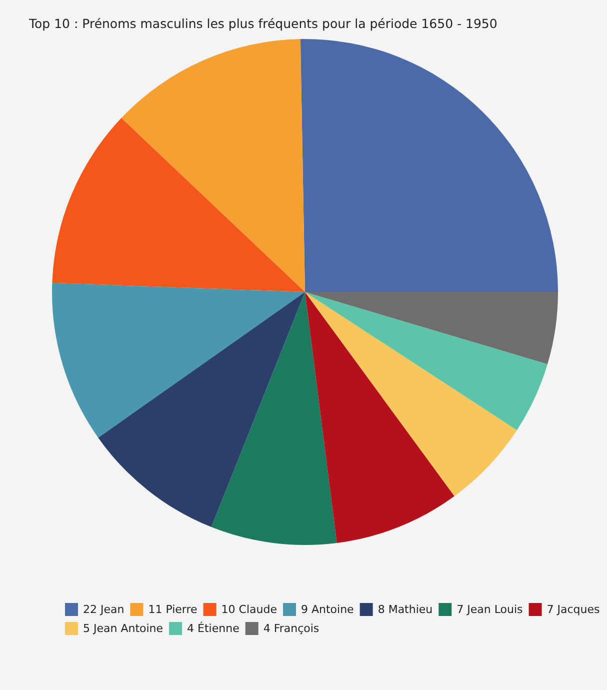 Image resolution: width=607 pixels, height=690 pixels. What do you see at coordinates (291, 628) in the screenshot?
I see `legend-label: 4 François` at bounding box center [291, 628].